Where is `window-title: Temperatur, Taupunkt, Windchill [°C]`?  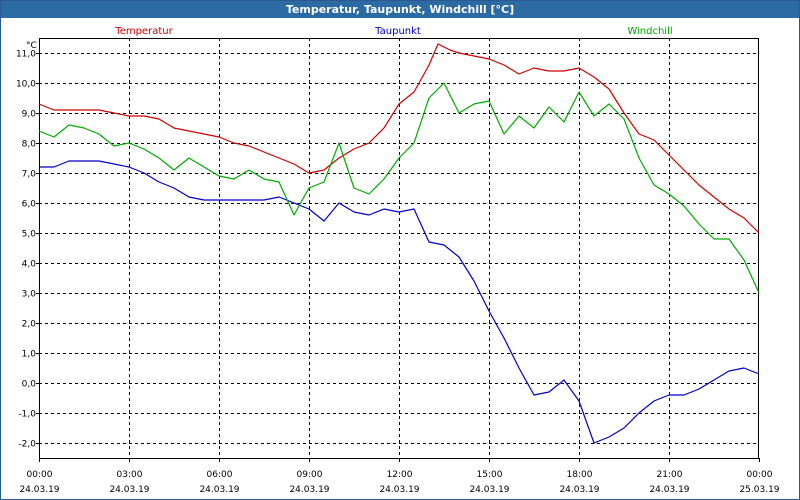 window-title: Temperatur, Taupunkt, Windchill [°C] is located at coordinates (400, 9).